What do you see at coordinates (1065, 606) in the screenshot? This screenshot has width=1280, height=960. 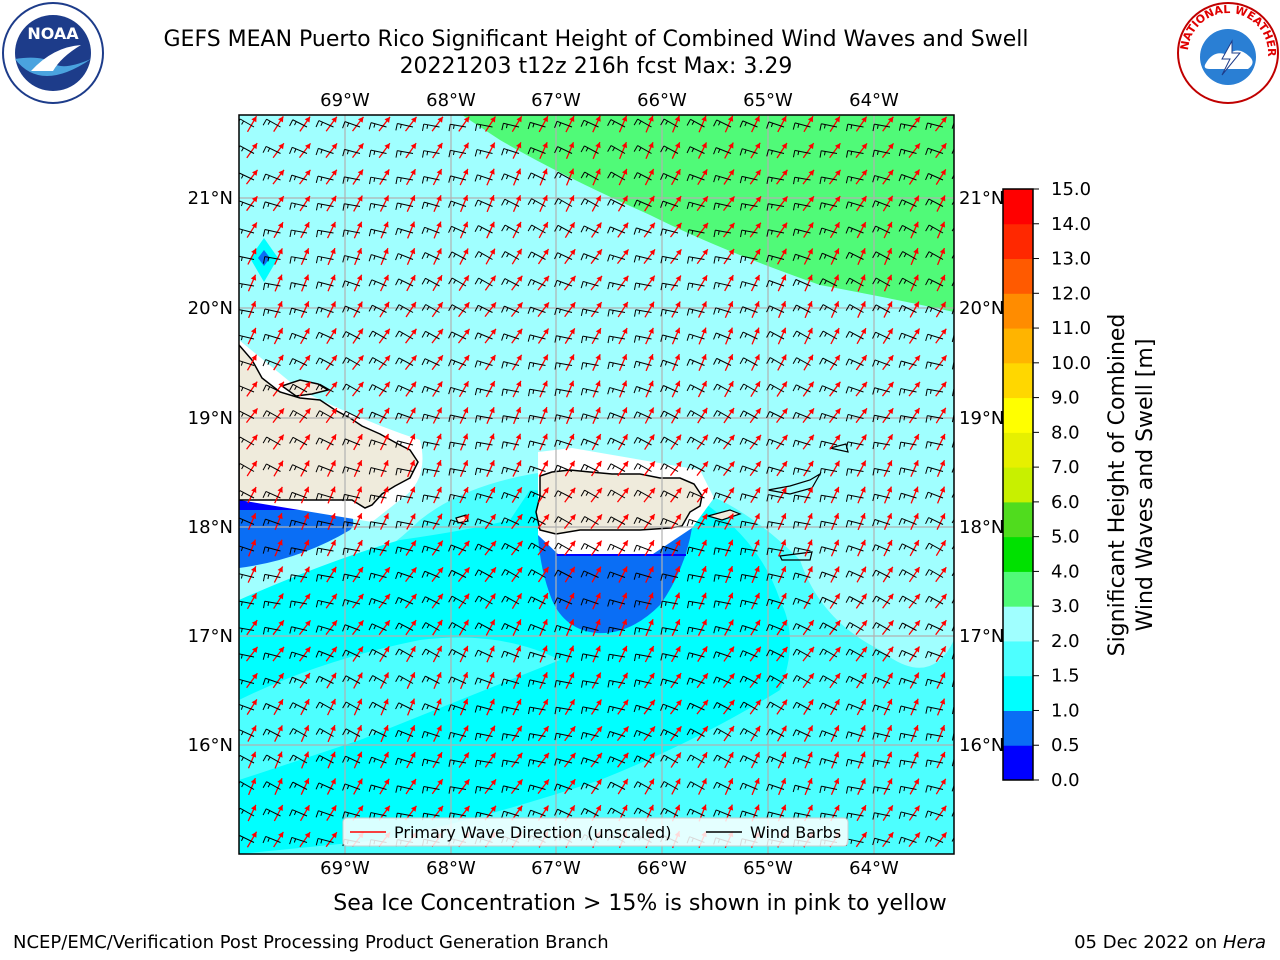 I see `colorbar-tick-label: 3.0` at bounding box center [1065, 606].